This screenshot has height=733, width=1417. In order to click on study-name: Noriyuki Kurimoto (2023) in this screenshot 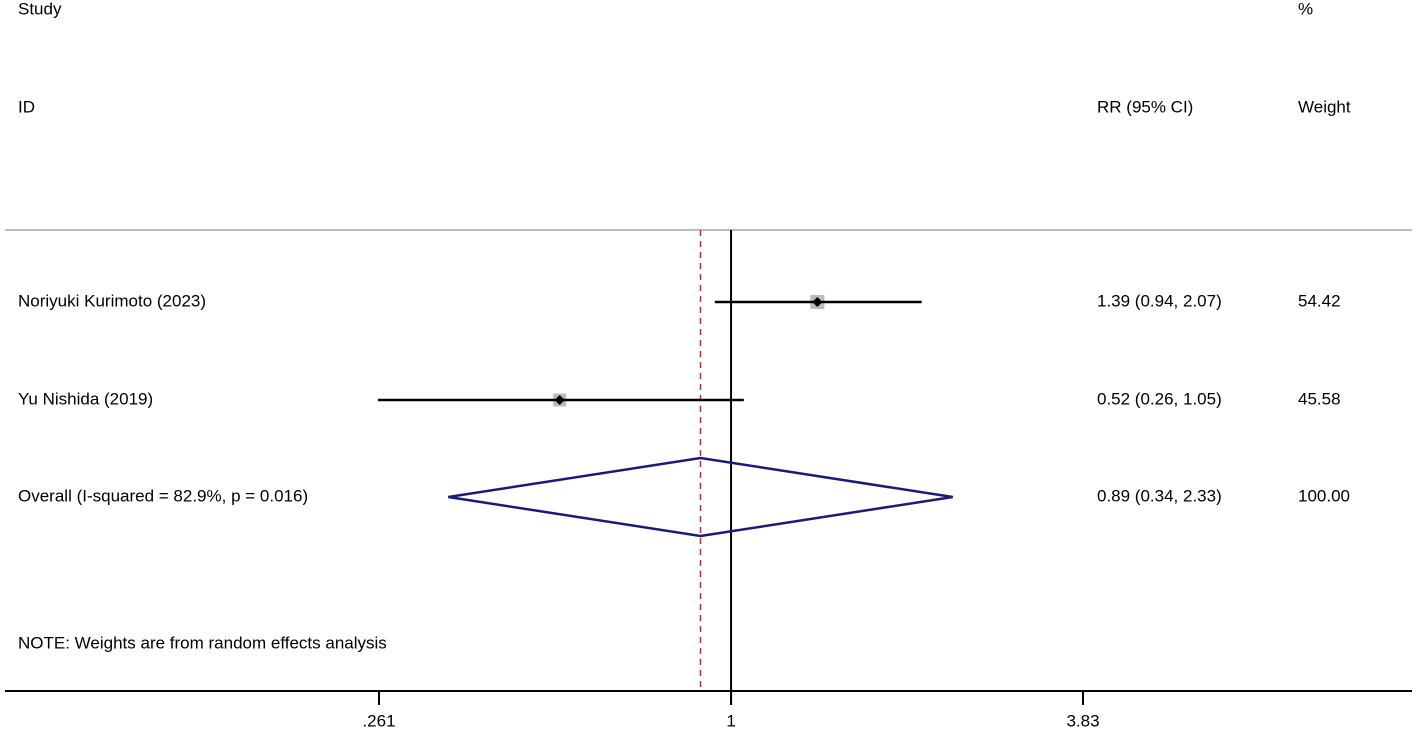, I will do `click(112, 300)`.